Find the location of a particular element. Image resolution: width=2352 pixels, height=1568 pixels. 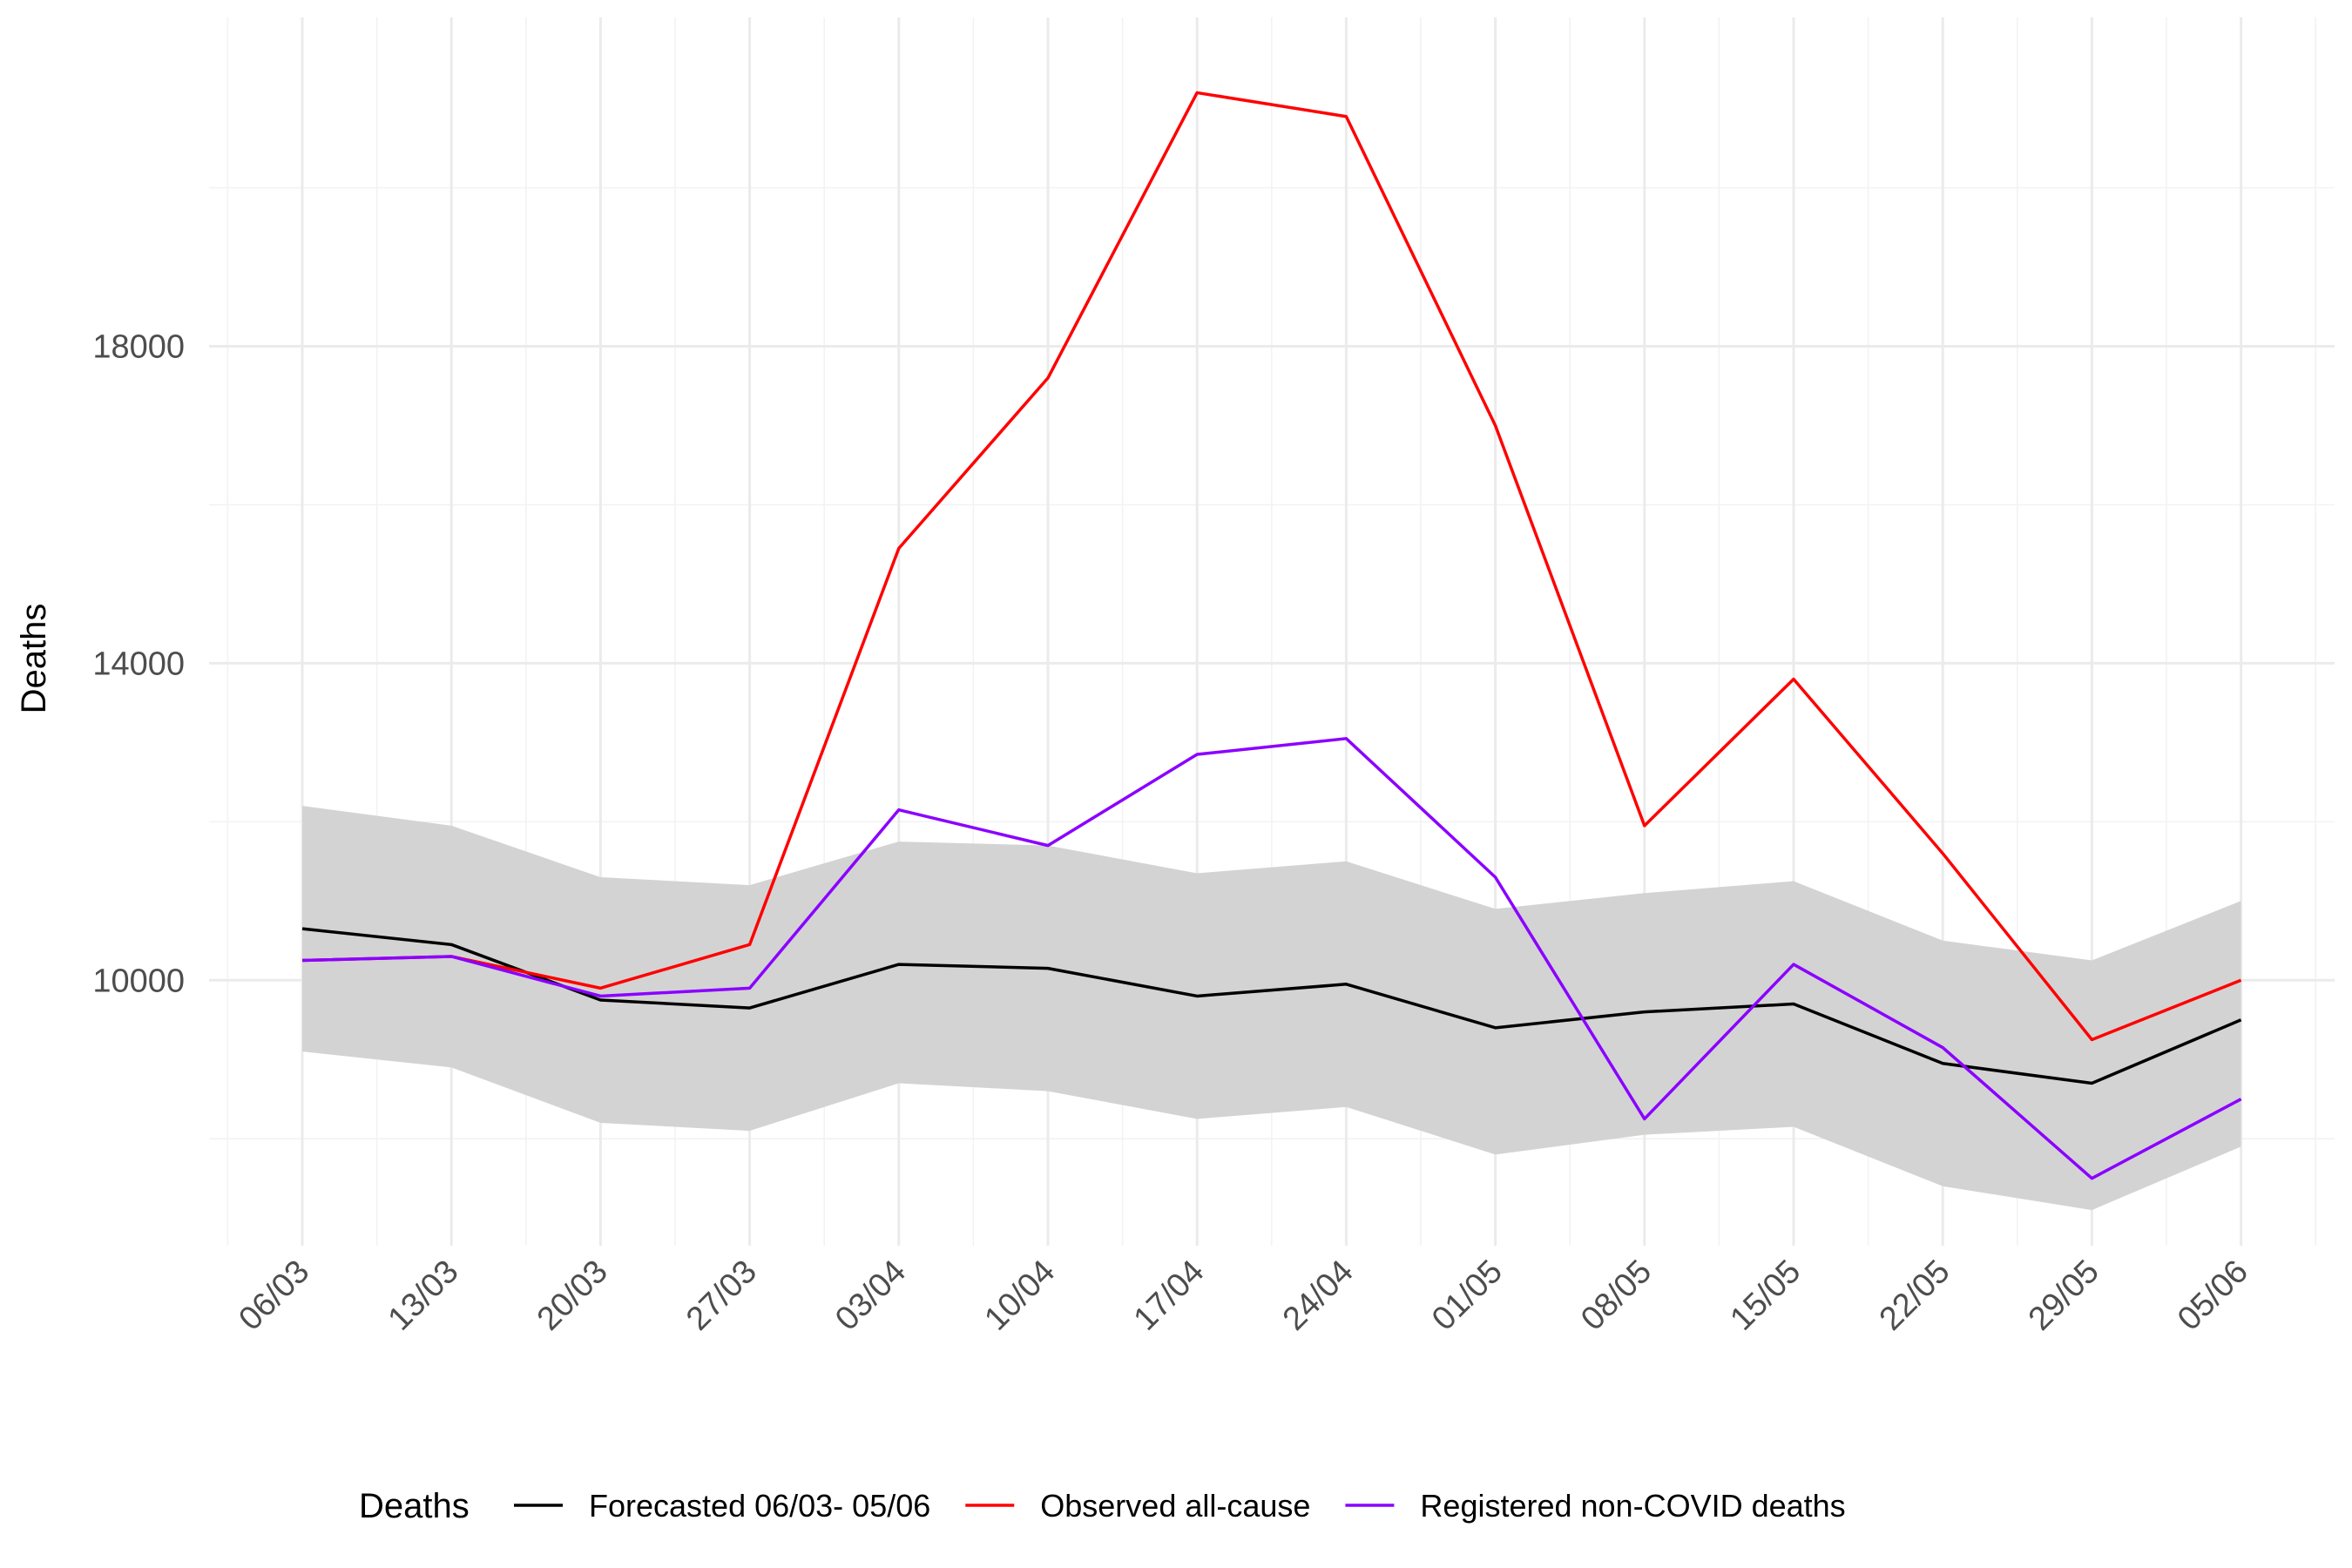

y-tick-label: 10000 is located at coordinates (138, 981).